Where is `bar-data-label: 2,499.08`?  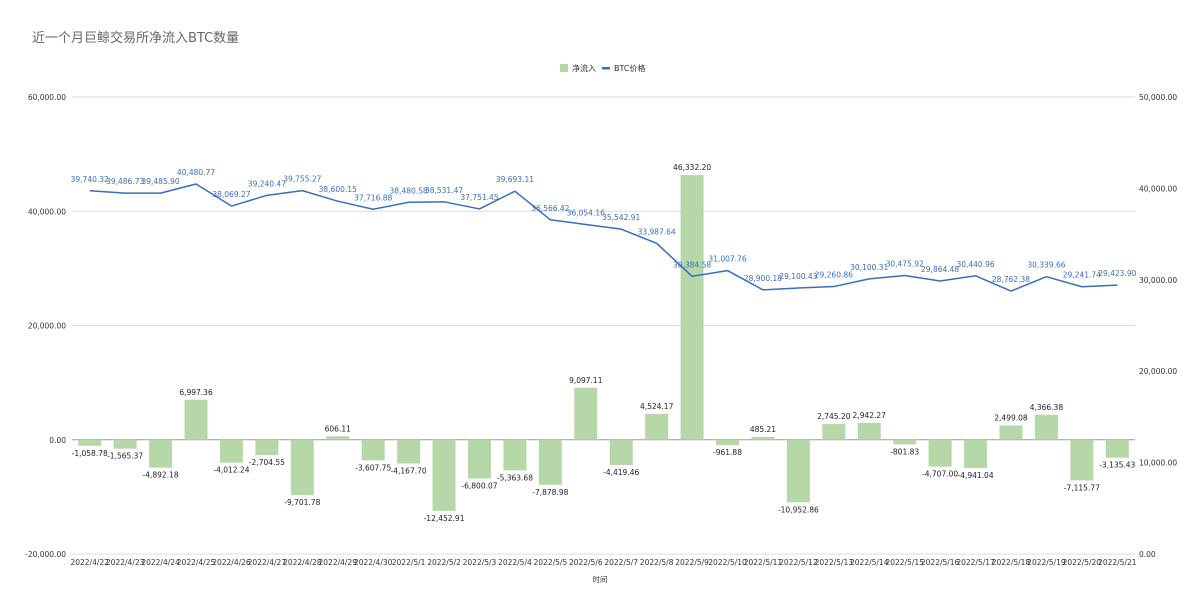
bar-data-label: 2,499.08 is located at coordinates (1011, 417).